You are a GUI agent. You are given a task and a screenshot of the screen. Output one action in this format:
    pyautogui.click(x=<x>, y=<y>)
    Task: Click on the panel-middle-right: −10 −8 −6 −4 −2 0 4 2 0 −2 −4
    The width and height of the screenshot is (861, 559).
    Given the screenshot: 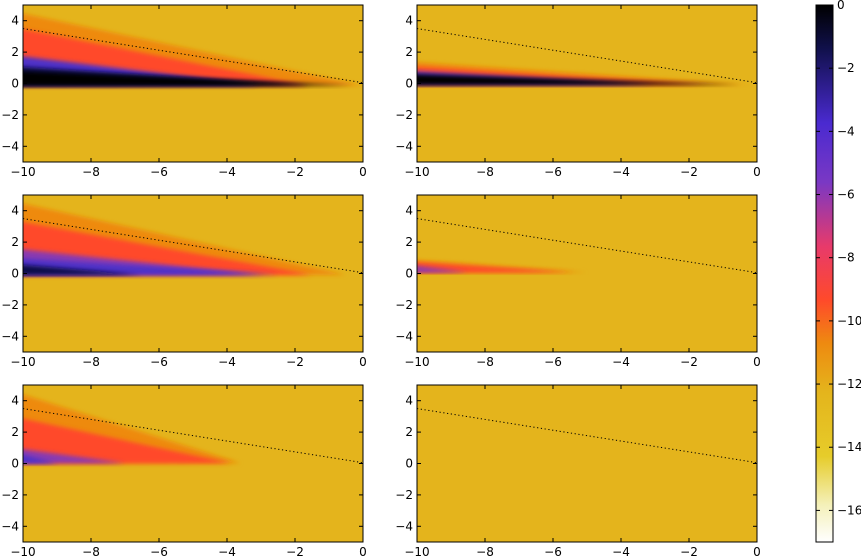 What is the action you would take?
    pyautogui.click(x=578, y=281)
    